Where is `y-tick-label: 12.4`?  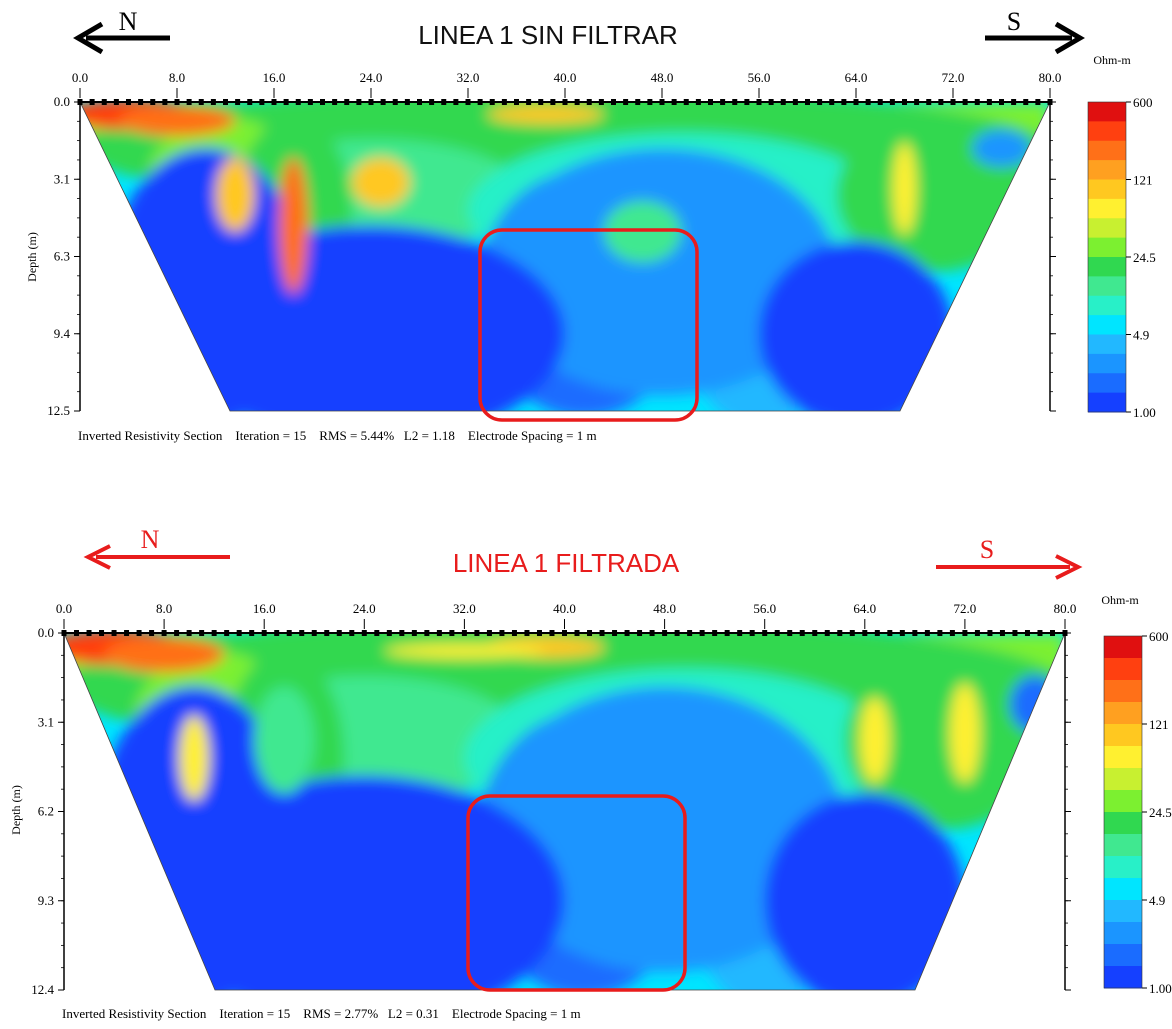
y-tick-label: 12.4 is located at coordinates (42, 989).